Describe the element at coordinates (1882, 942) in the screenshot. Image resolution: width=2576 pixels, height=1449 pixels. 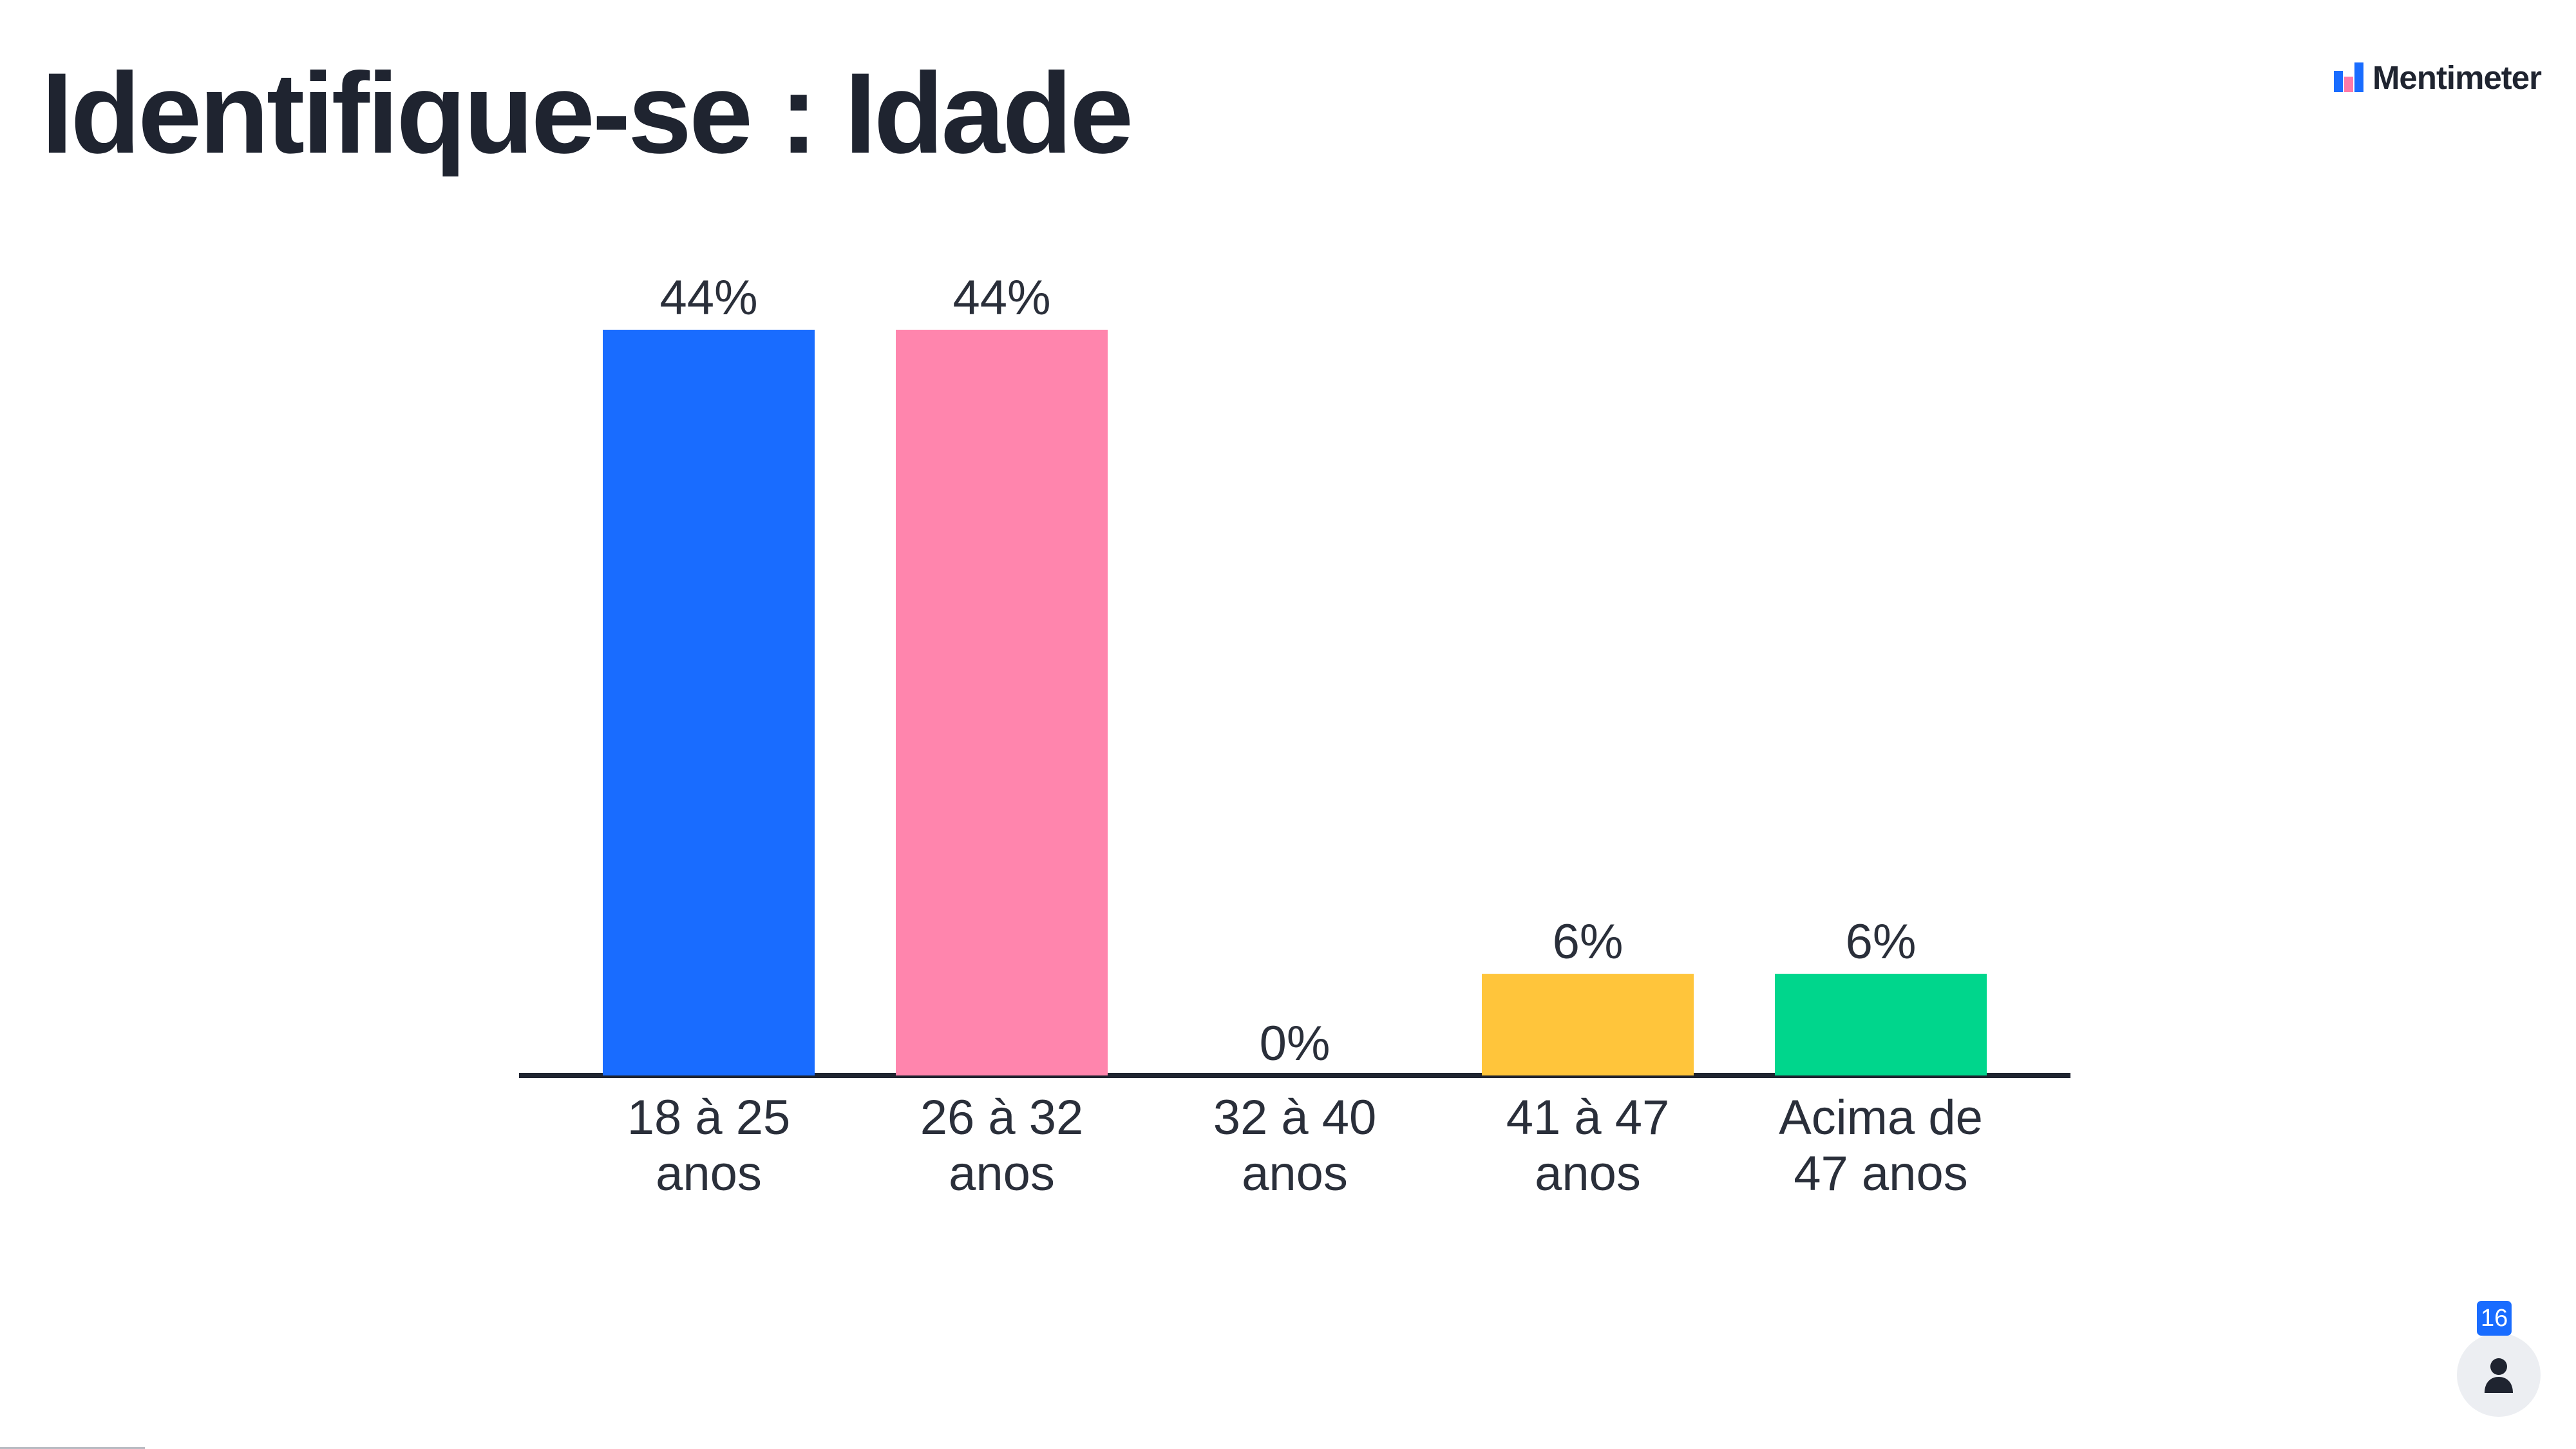
I see `bar-value-label-5: 6%` at that location.